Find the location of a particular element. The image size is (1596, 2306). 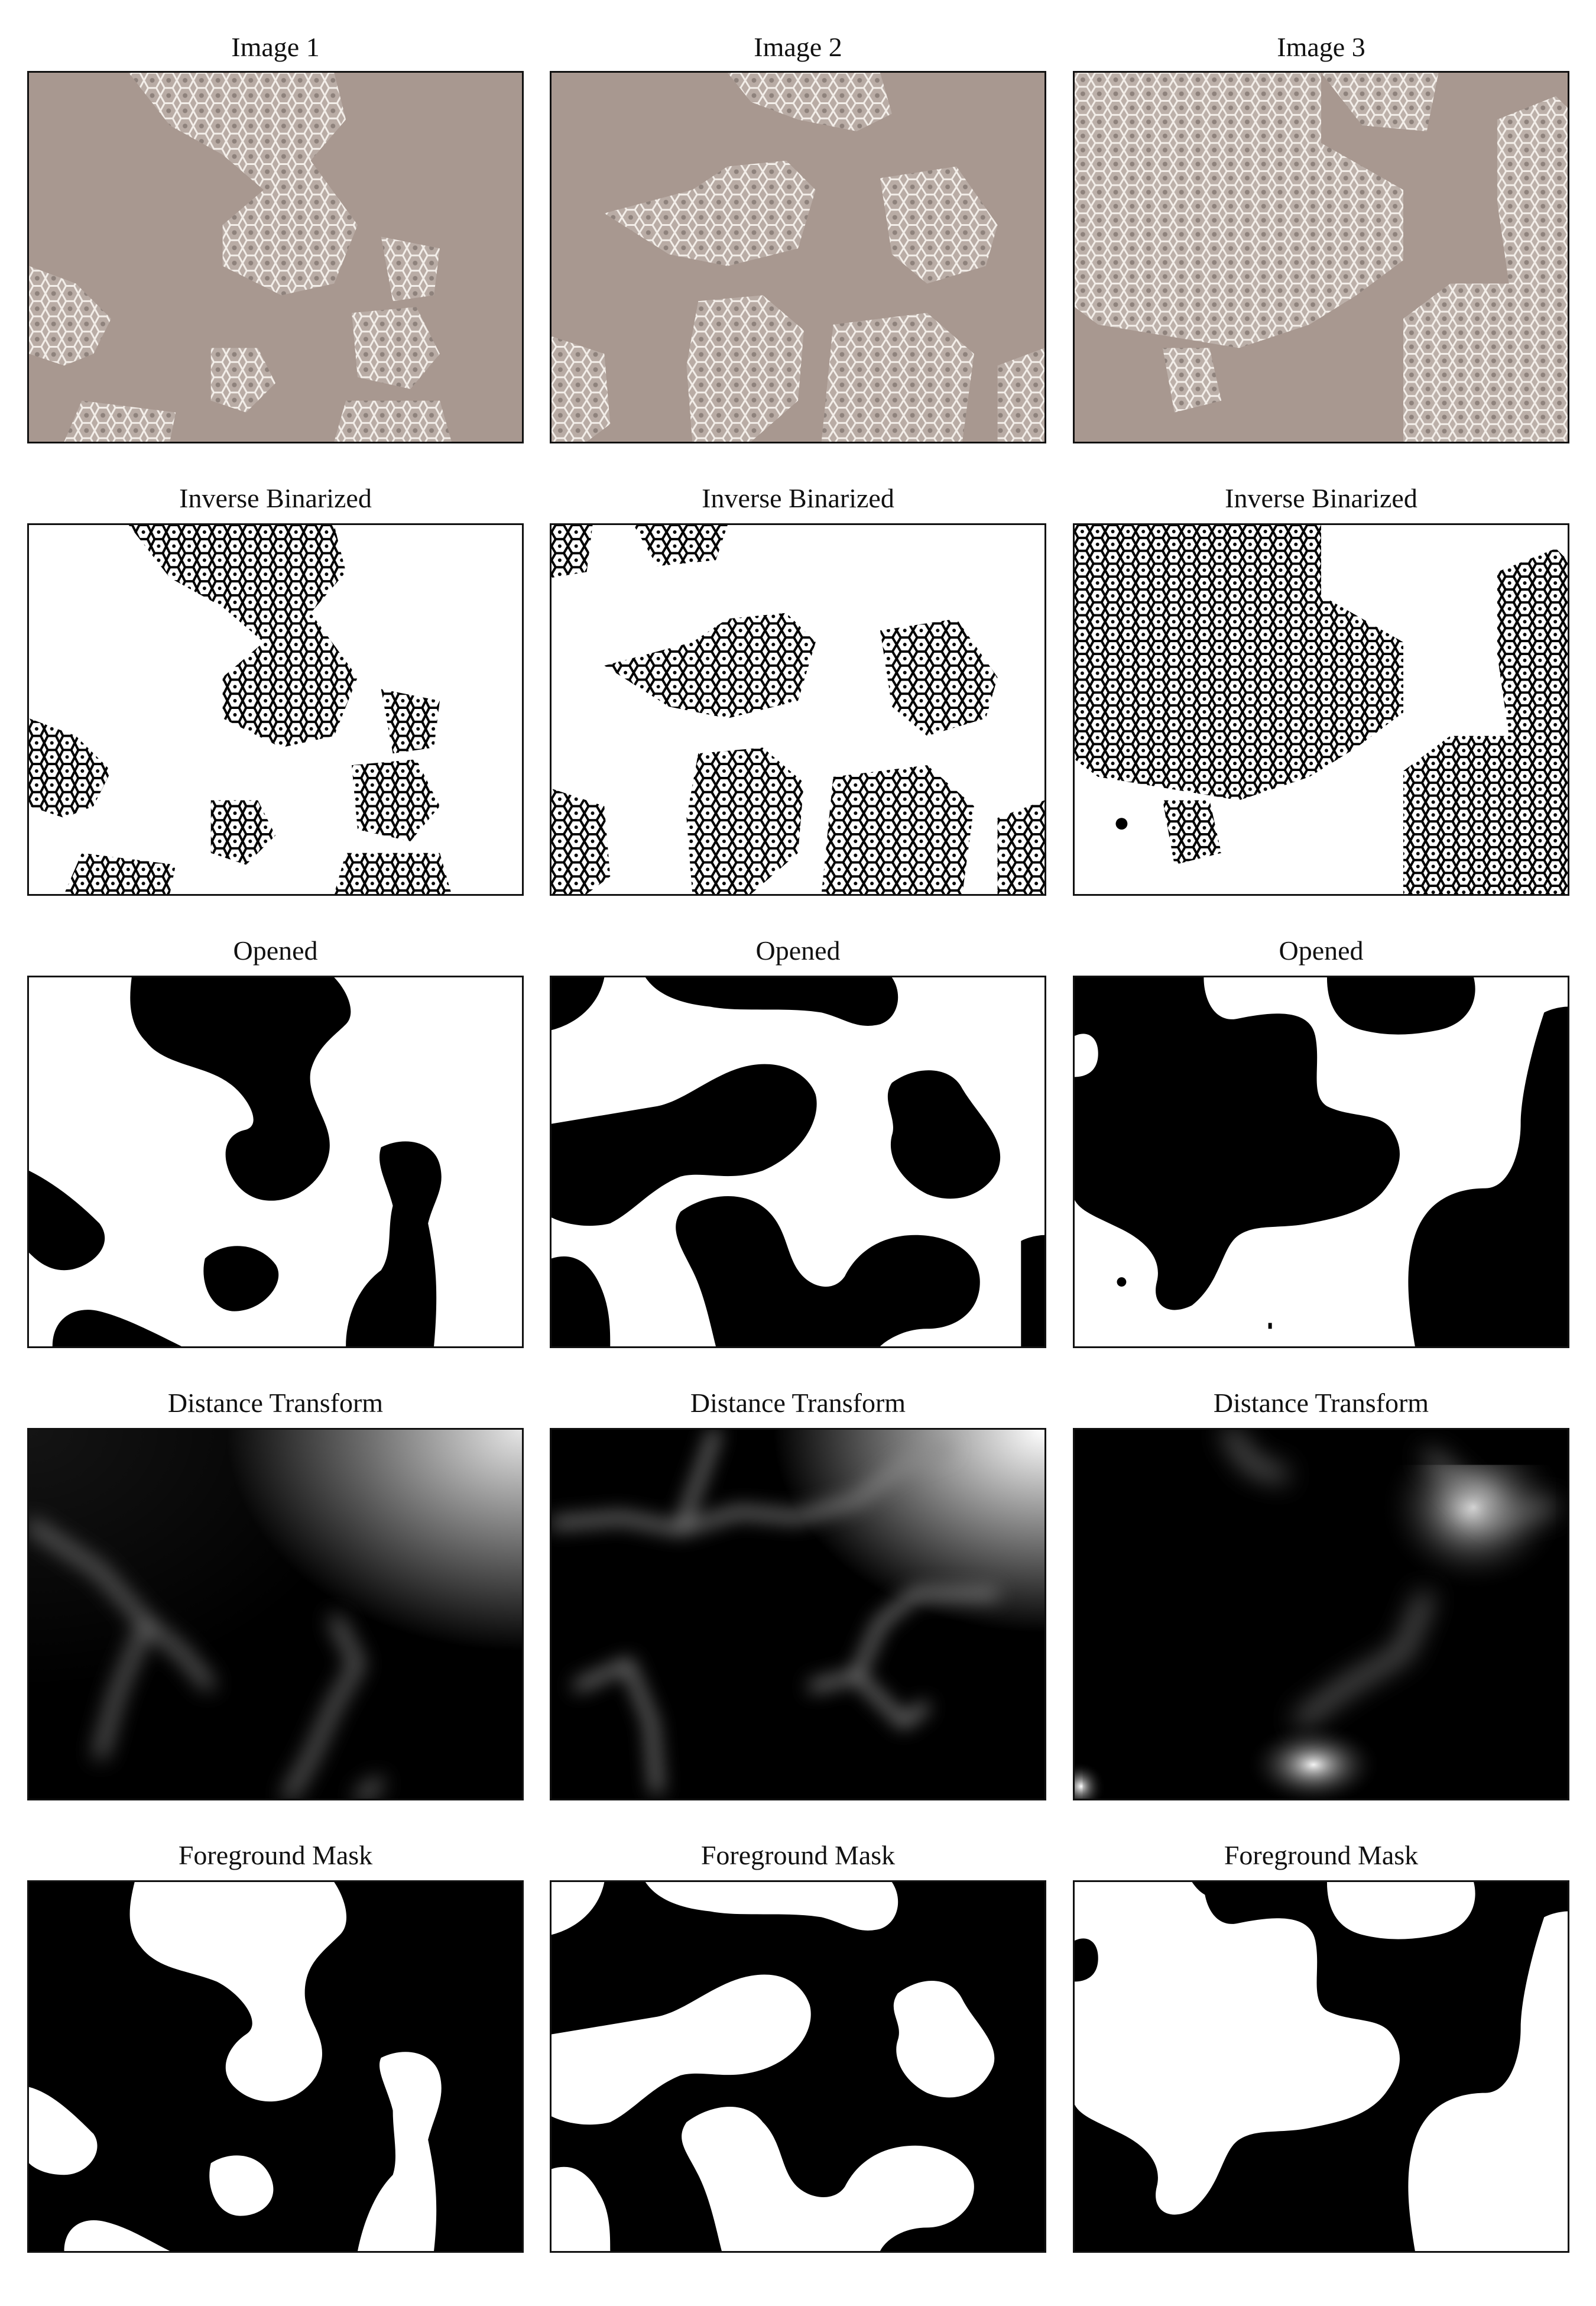

panel-title-r1-c3: Image 3 is located at coordinates (1321, 47).